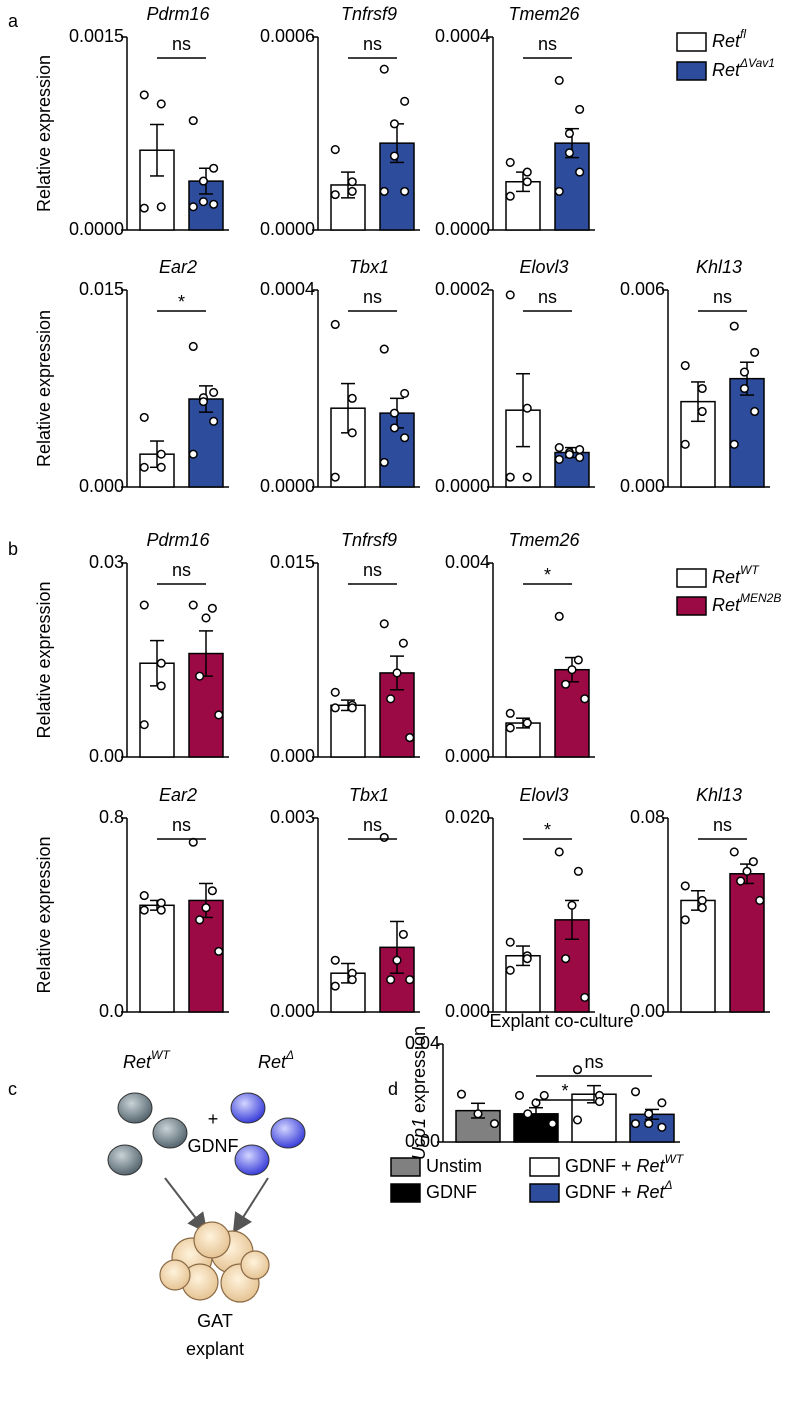 The width and height of the screenshot is (800, 1415). What do you see at coordinates (601, 1192) in the screenshot?
I see `text-part: GDNF +` at bounding box center [601, 1192].